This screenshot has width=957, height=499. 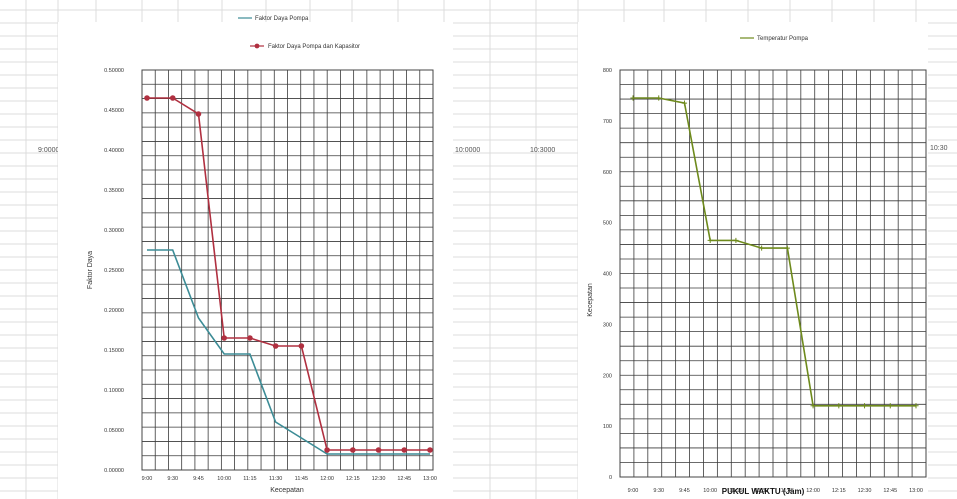 I want to click on legend-marker, so click(x=257, y=46).